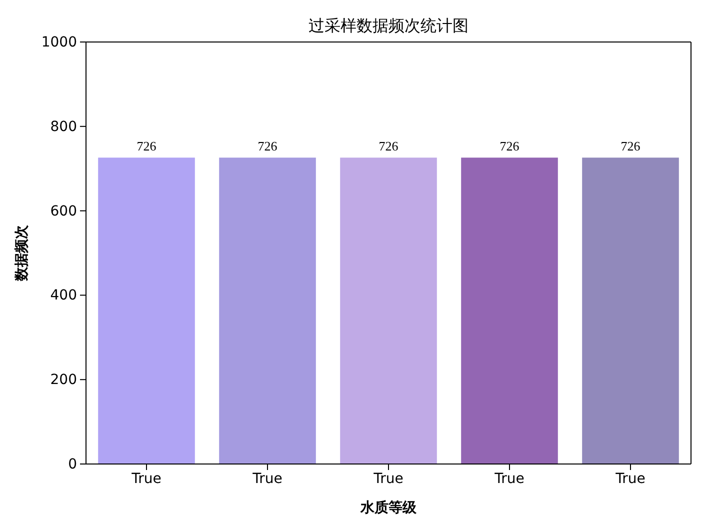 Image resolution: width=707 pixels, height=530 pixels. Describe the element at coordinates (63, 126) in the screenshot. I see `y-tick-label: 800` at that location.